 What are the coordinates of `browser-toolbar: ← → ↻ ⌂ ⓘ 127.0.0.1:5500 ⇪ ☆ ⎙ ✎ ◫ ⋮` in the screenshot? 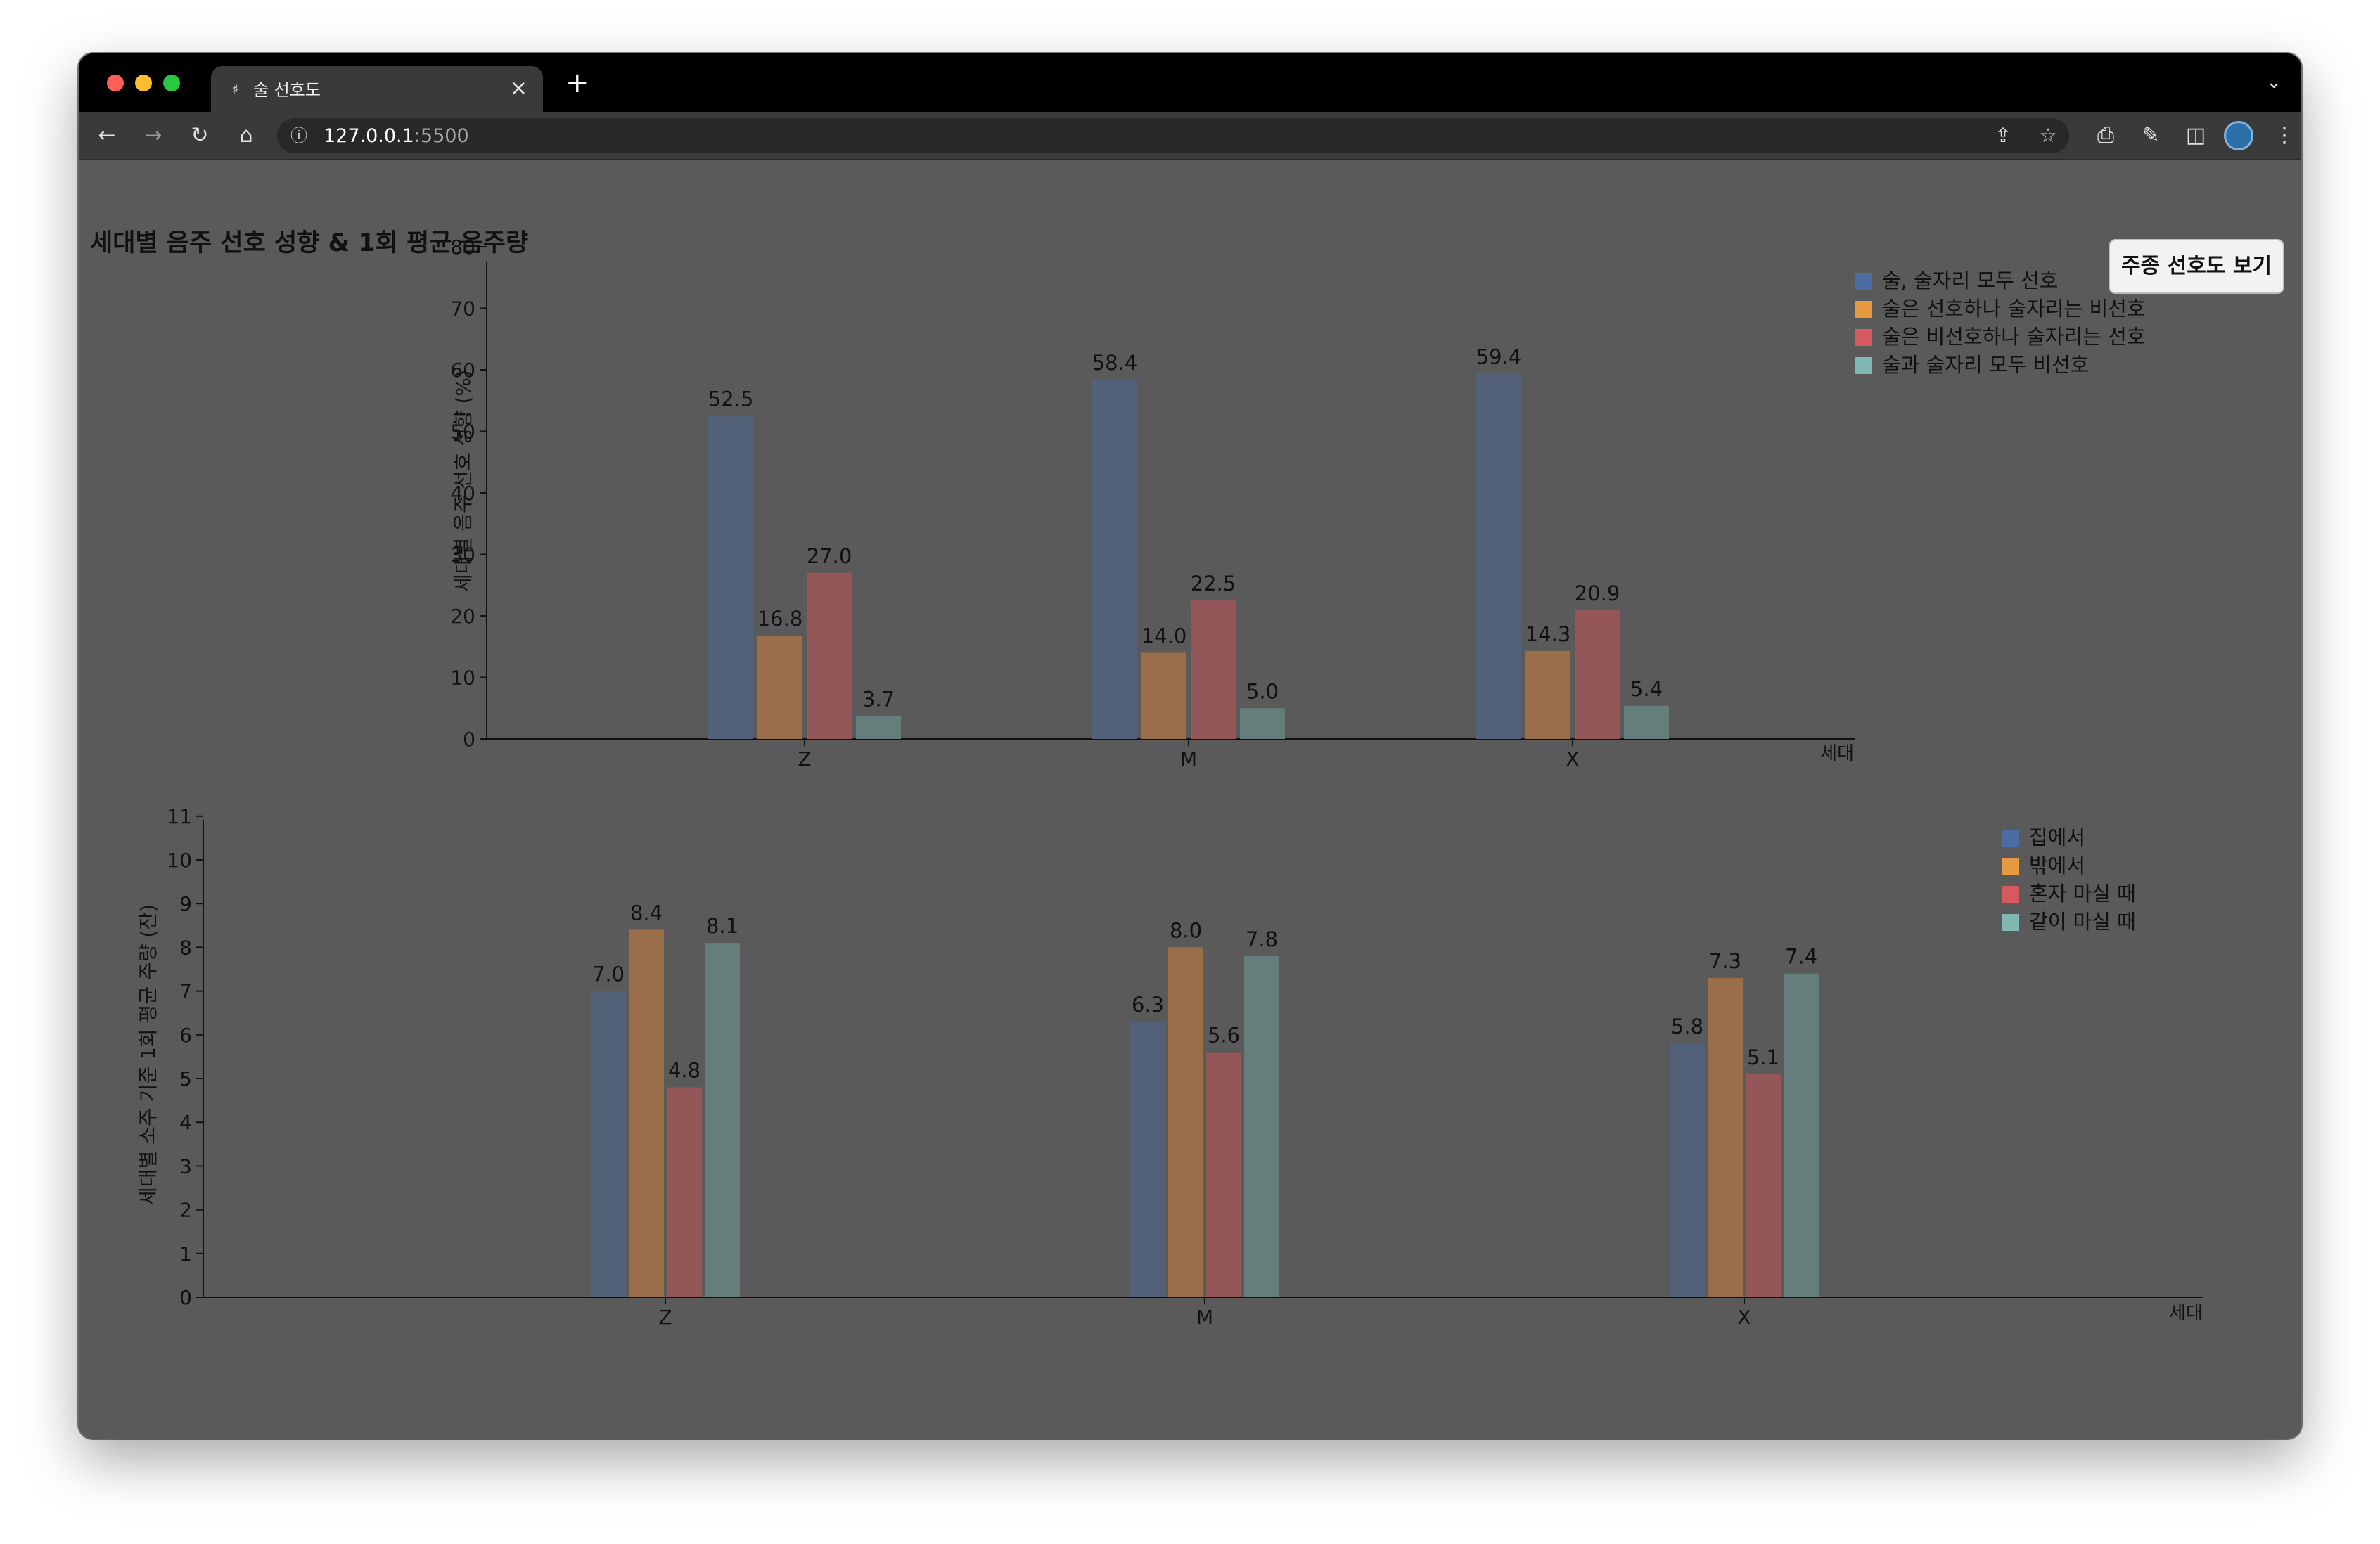 It's located at (1190, 136).